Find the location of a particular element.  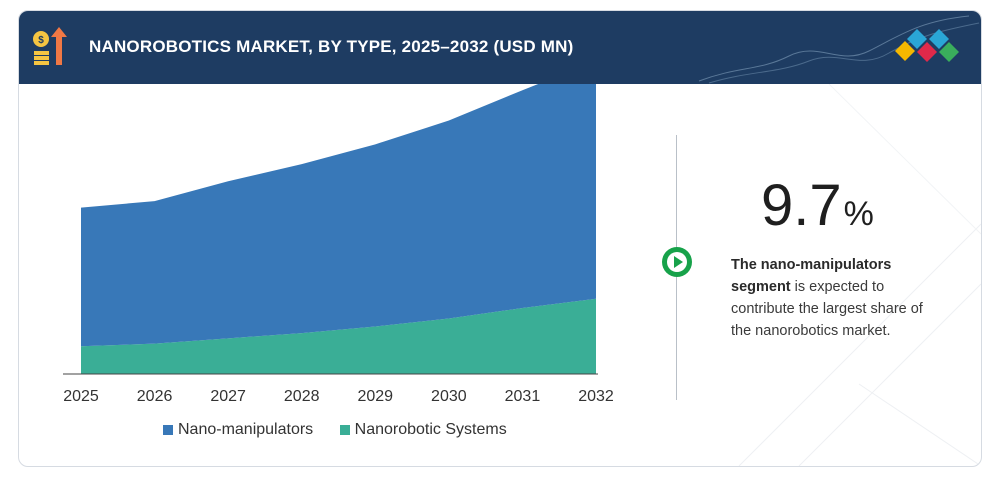

highlight-bold-text: The nano-manipulators segment is located at coordinates (811, 276).